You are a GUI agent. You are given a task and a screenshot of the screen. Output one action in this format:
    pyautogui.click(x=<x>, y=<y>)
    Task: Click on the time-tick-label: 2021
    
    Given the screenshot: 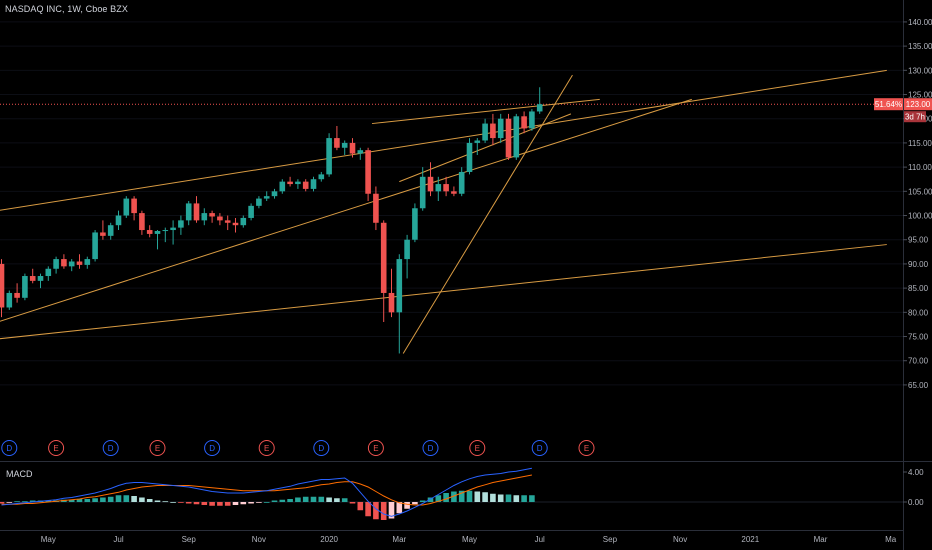 What is the action you would take?
    pyautogui.click(x=750, y=539)
    